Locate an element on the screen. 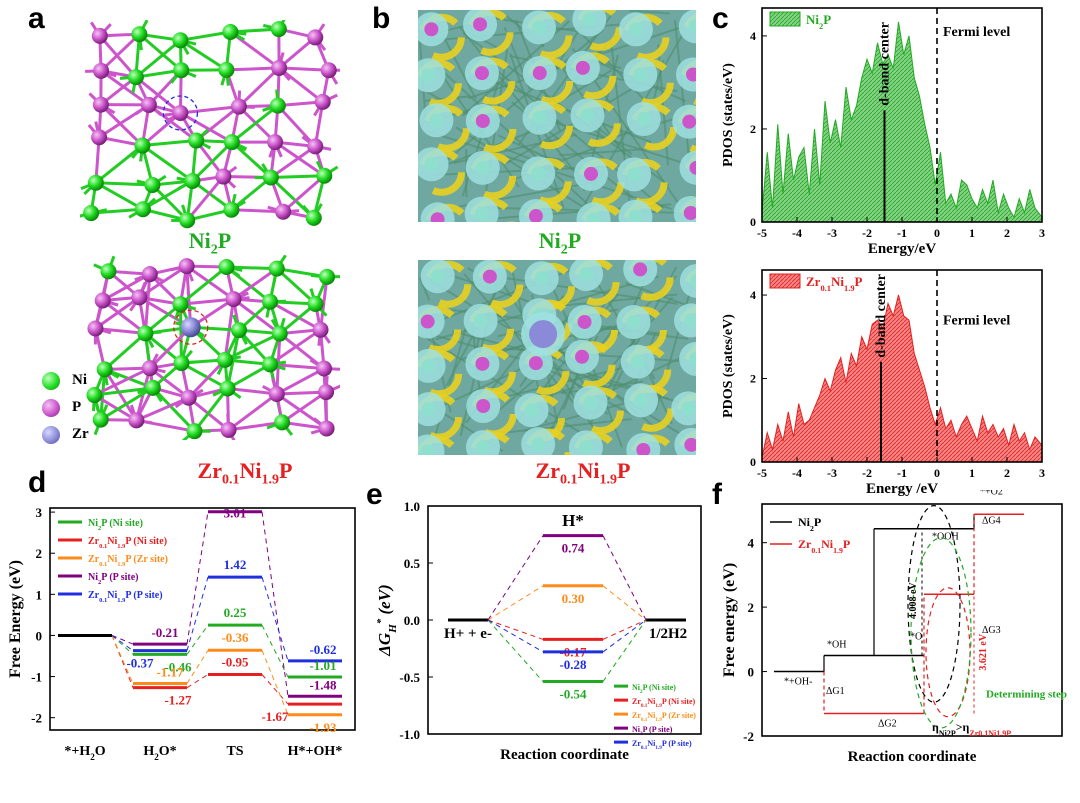 The width and height of the screenshot is (1080, 803). y-tick-label: 0.0 is located at coordinates (412, 620).